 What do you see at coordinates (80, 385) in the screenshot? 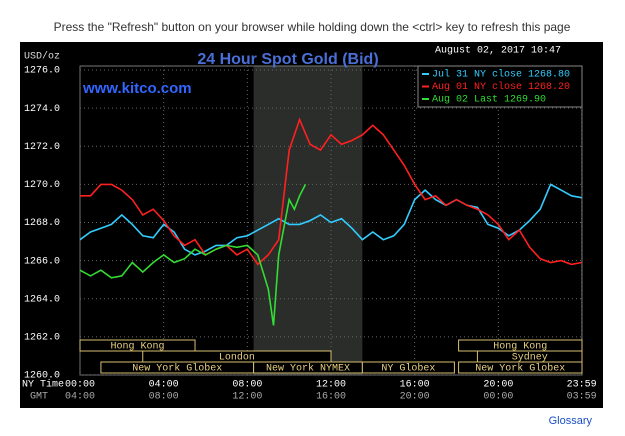
I see `x-tick-label: 00:00` at bounding box center [80, 385].